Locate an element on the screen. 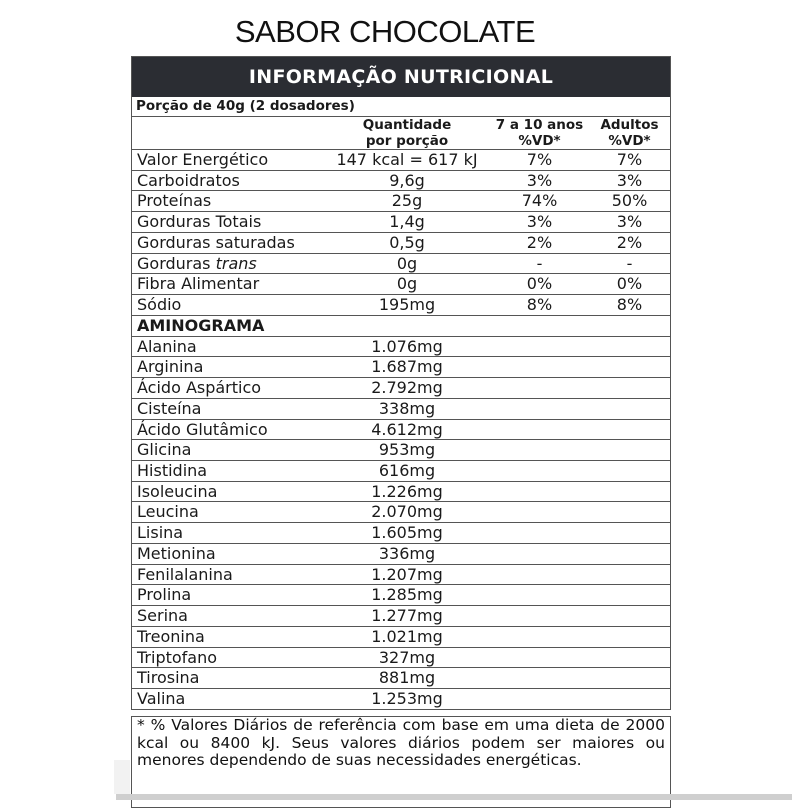 Image resolution: width=800 pixels, height=808 pixels. amino-acid-name: Ácido Aspártico is located at coordinates (199, 388).